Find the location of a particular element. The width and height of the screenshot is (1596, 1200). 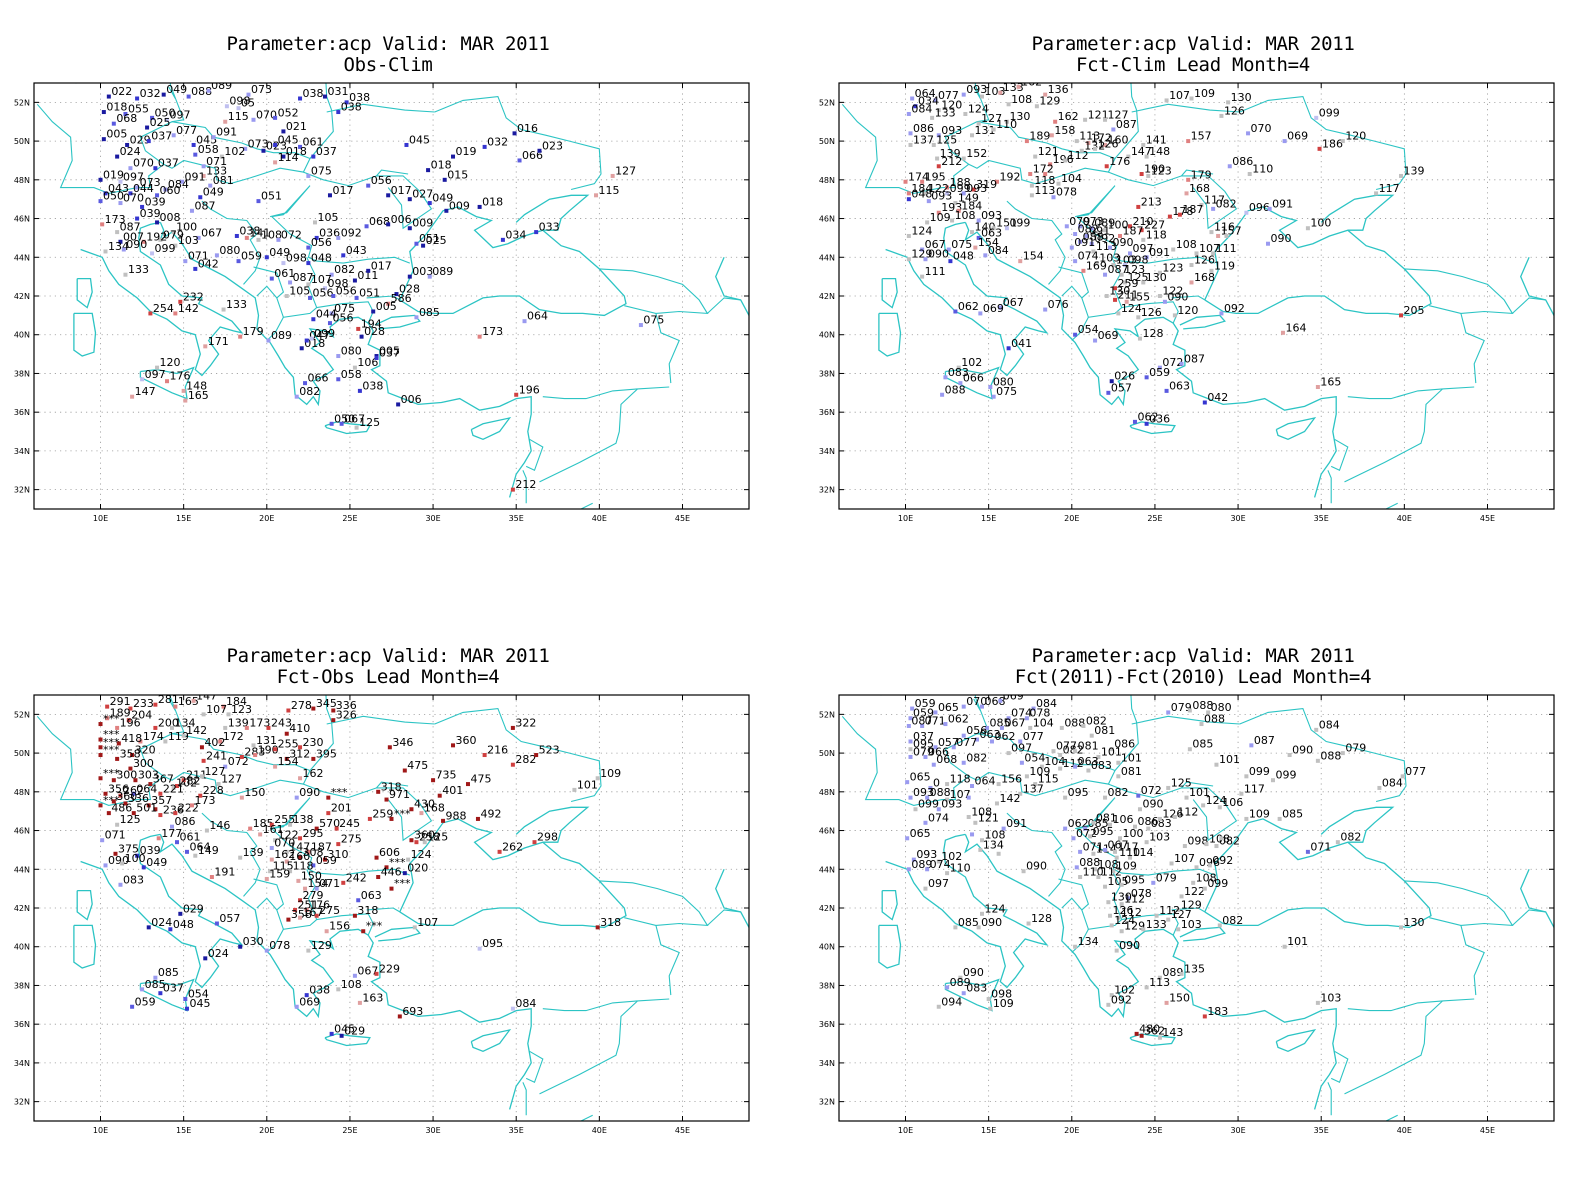

station-value: 05 is located at coordinates (248, 103).